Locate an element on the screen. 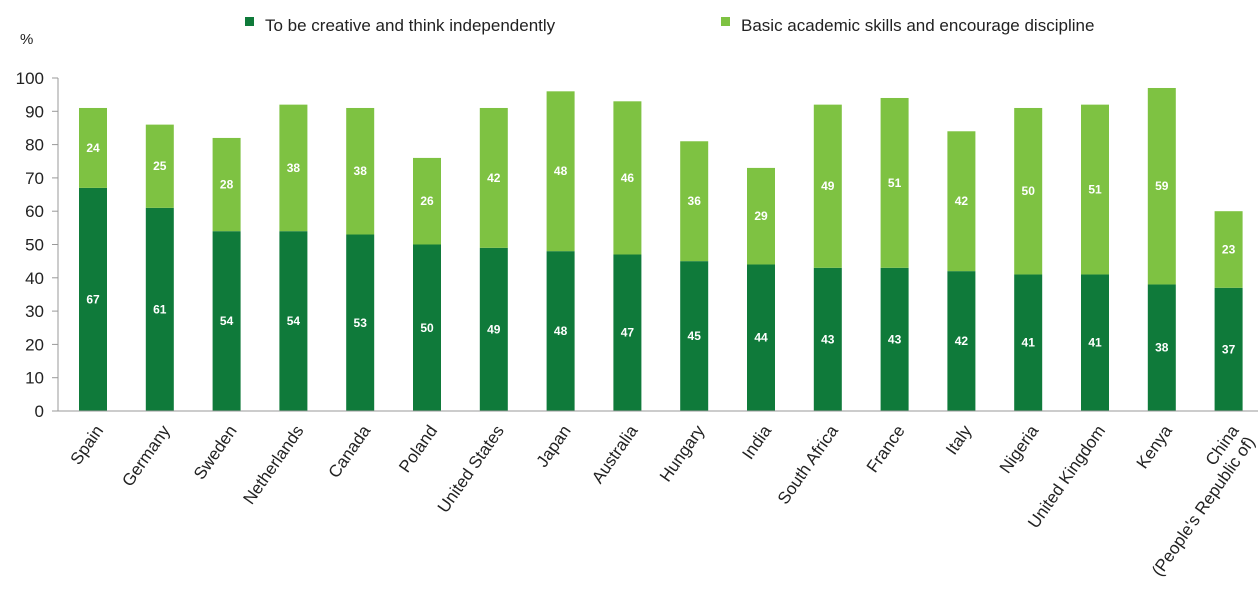  x-tick-label: Germany is located at coordinates (146, 455).